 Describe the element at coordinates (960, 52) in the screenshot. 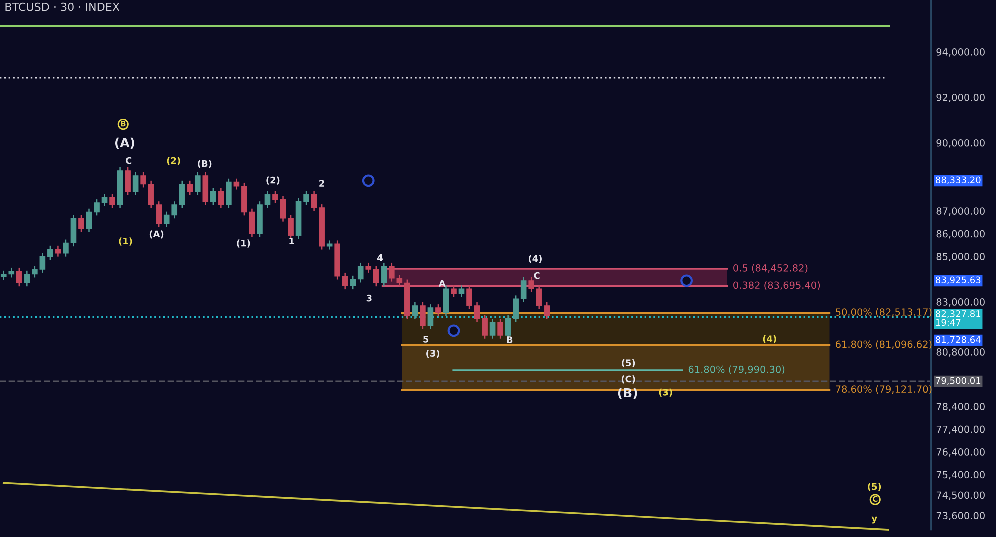

I see `y-tick-label: 94,000.00` at that location.